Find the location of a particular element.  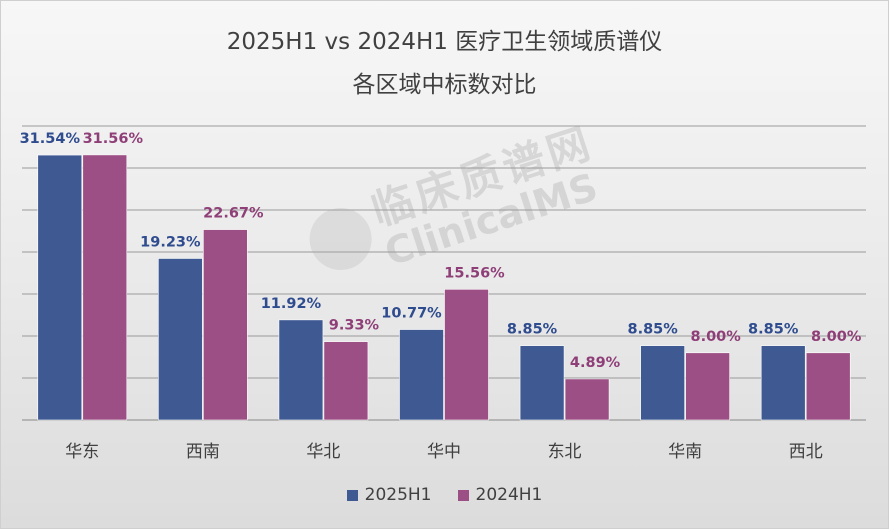

chart-subtitle: 各区域中标数对比 is located at coordinates (444, 85).